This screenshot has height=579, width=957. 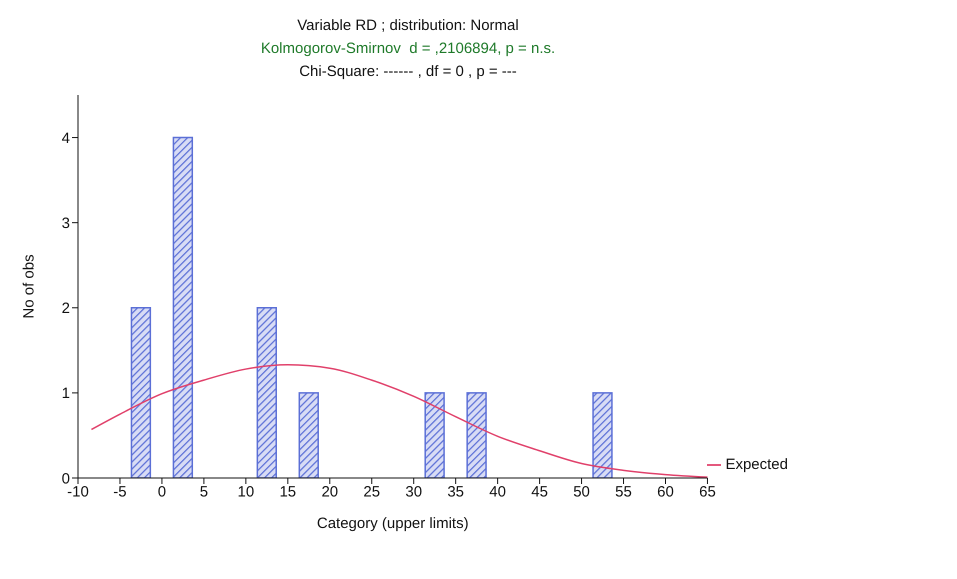 What do you see at coordinates (408, 49) in the screenshot?
I see `chart-subtitle: Kolmogorov-Smirnov d = ,2106894, p = n.s.` at bounding box center [408, 49].